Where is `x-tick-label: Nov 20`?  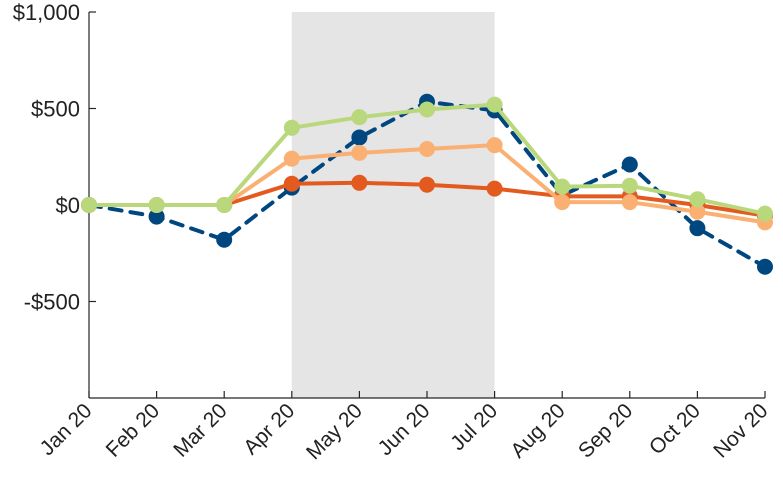
x-tick-label: Nov 20 is located at coordinates (740, 430).